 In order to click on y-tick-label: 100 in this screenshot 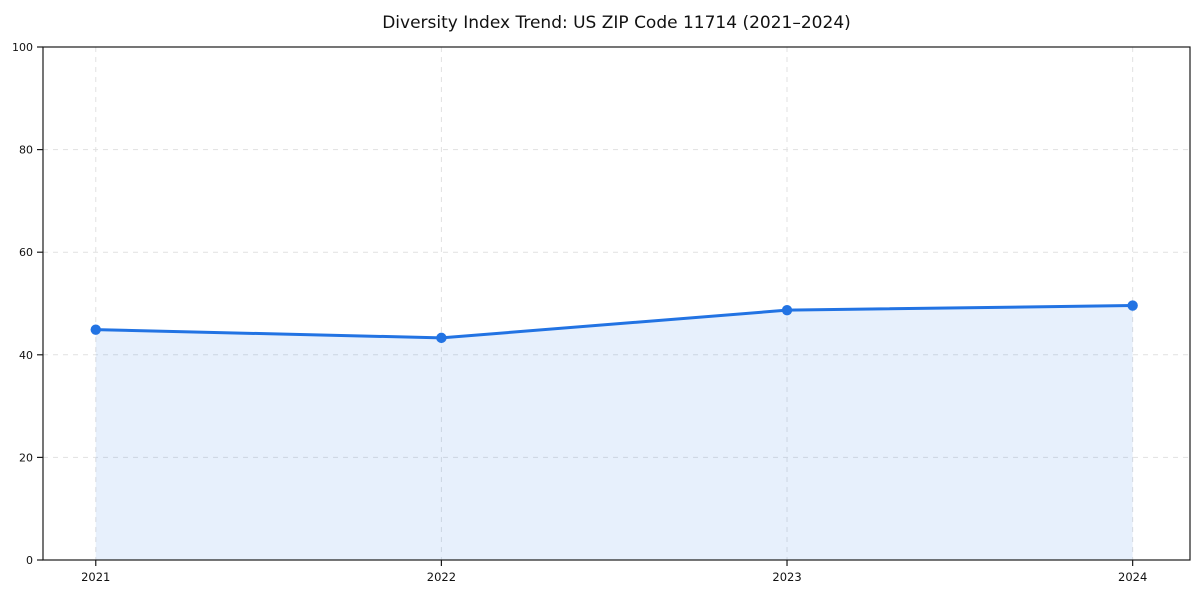, I will do `click(22, 47)`.